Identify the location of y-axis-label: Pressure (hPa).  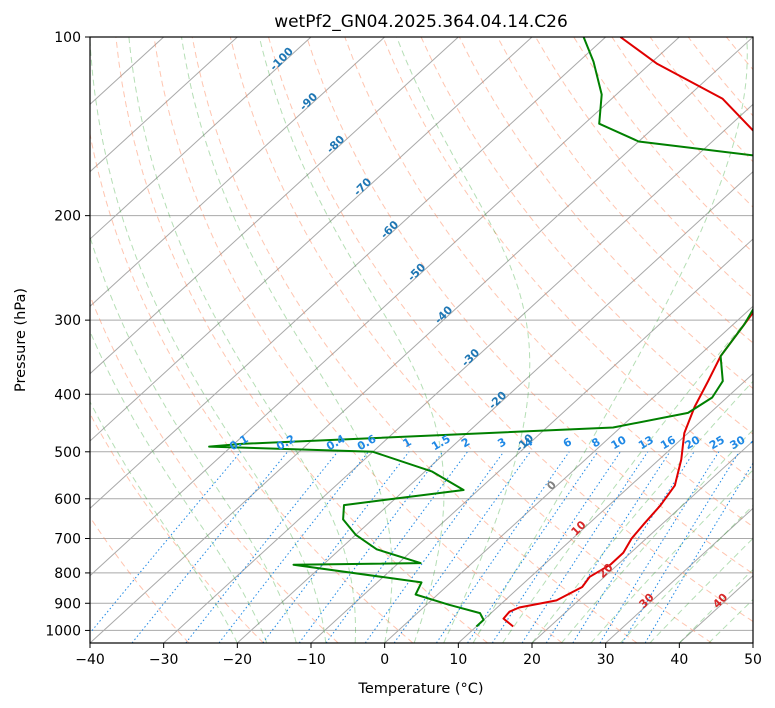
(21, 340).